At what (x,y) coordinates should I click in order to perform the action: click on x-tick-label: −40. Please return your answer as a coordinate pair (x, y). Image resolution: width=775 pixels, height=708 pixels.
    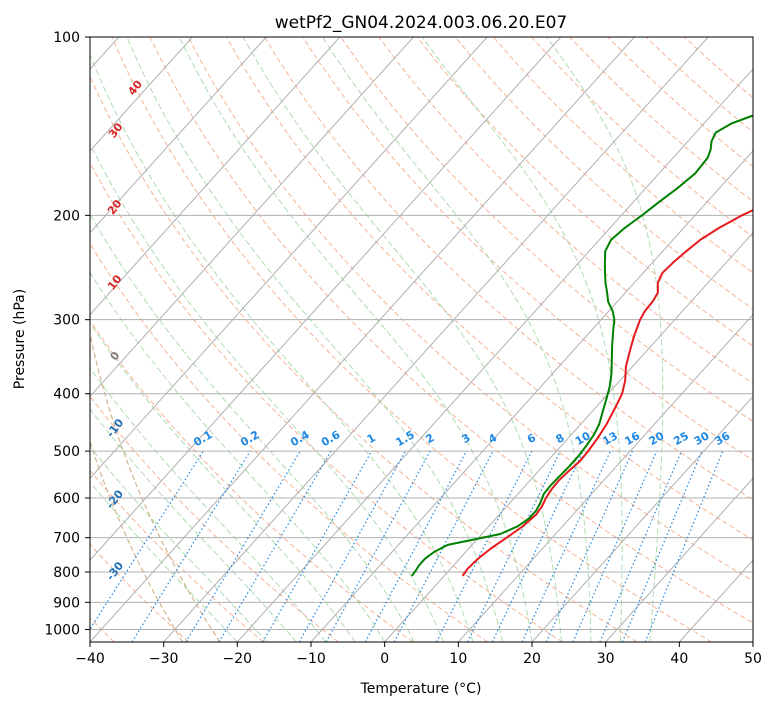
    Looking at the image, I should click on (90, 659).